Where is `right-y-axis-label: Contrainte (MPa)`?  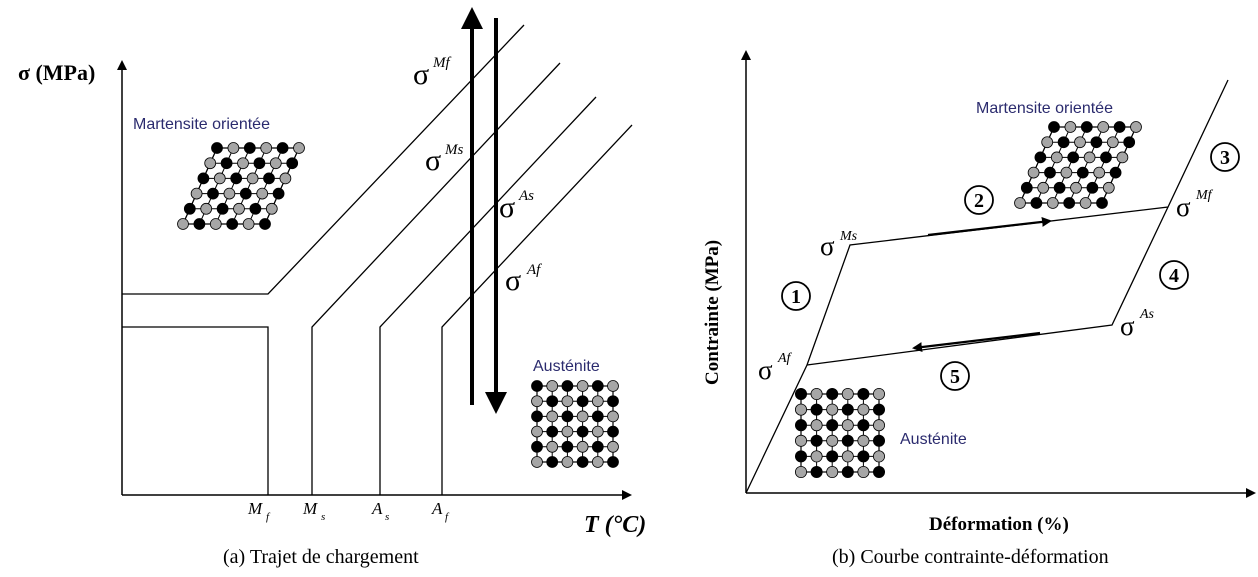 right-y-axis-label: Contrainte (MPa) is located at coordinates (712, 312).